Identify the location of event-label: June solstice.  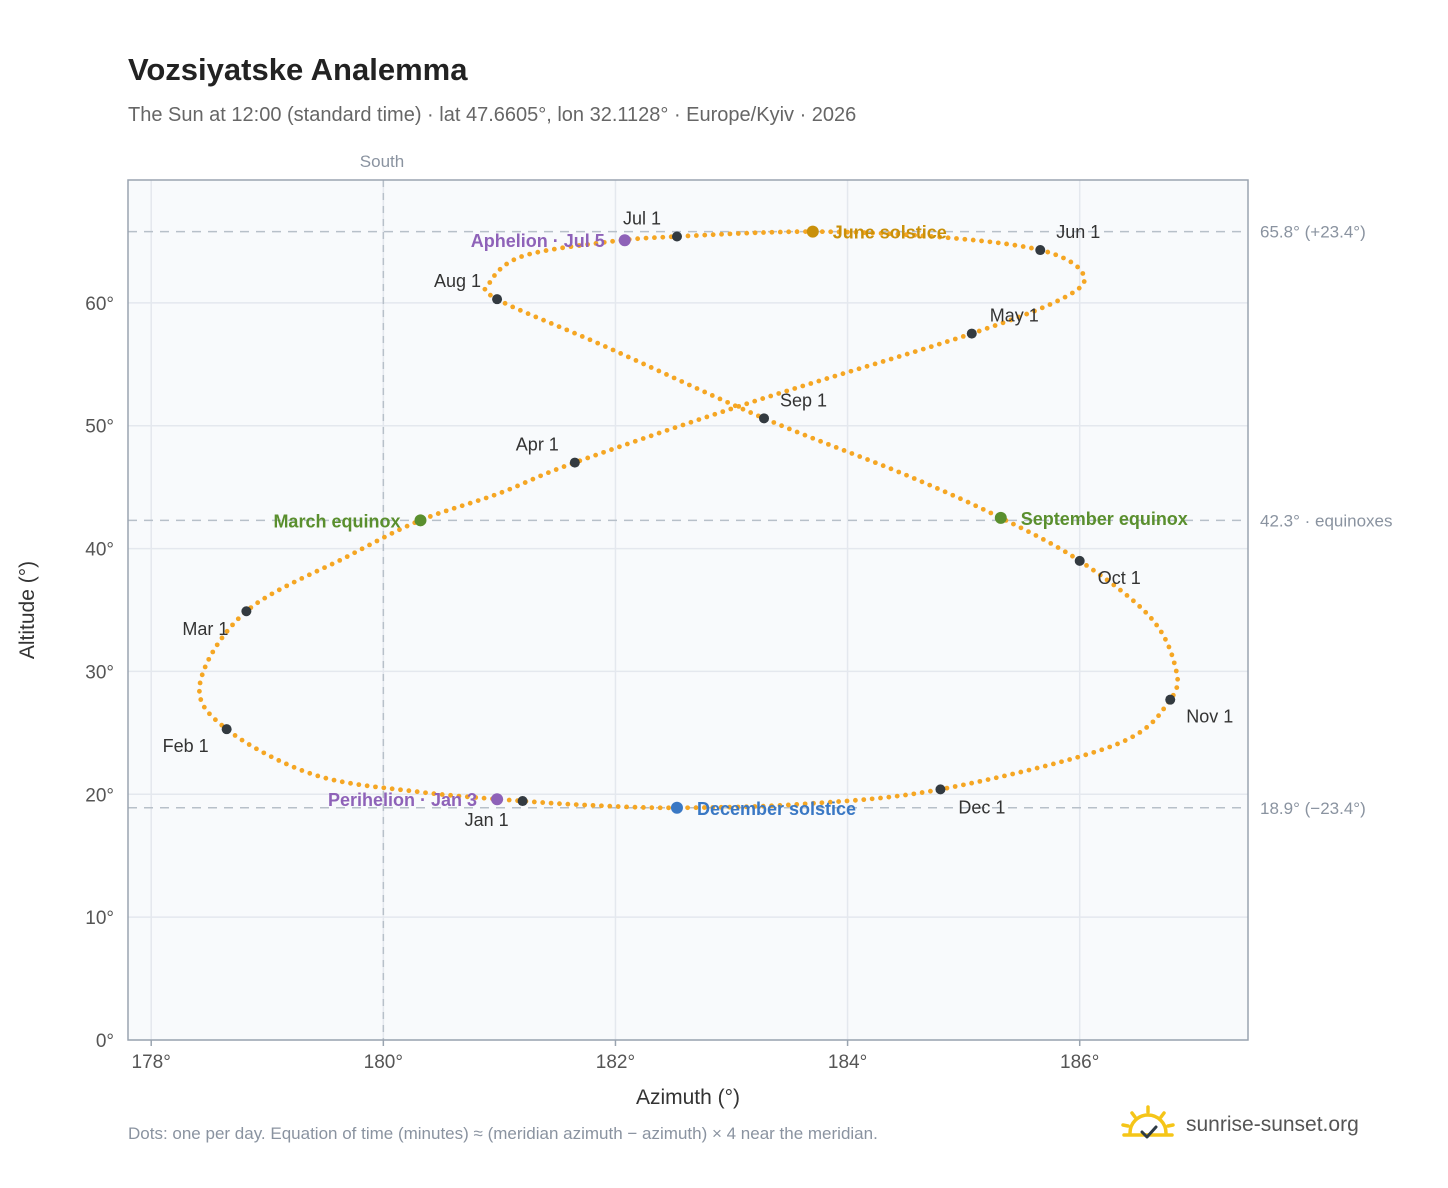
(890, 233).